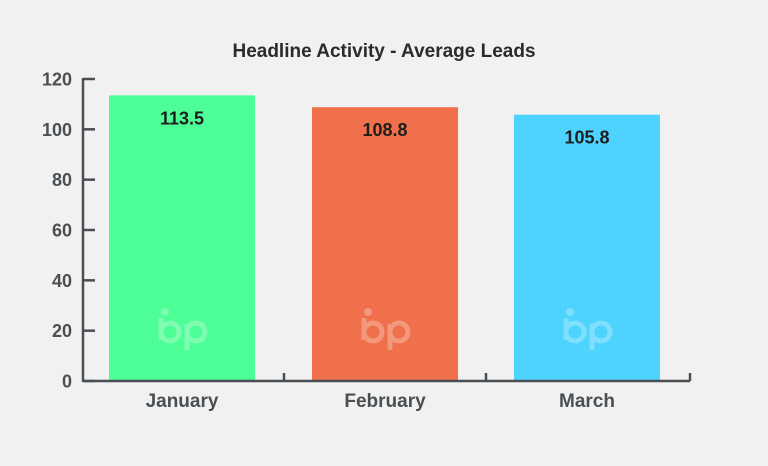  I want to click on y-tick-label: 100, so click(57, 130).